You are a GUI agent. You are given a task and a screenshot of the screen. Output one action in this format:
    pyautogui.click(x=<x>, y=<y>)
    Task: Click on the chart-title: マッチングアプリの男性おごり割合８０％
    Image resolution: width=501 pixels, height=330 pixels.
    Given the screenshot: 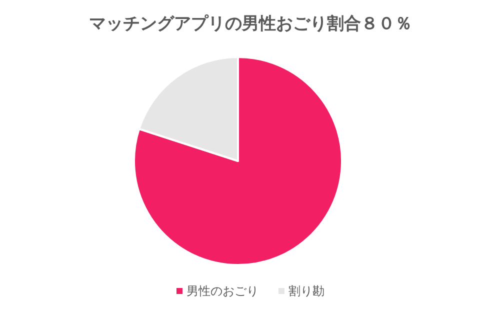 What is the action you would take?
    pyautogui.click(x=250, y=24)
    